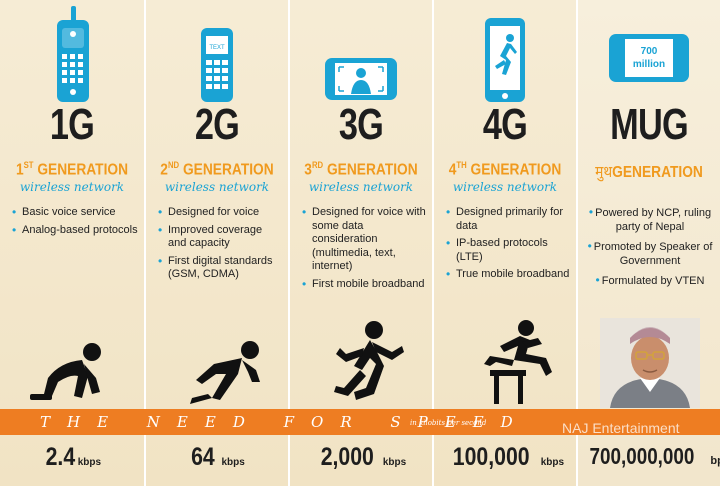 The width and height of the screenshot is (720, 486). What do you see at coordinates (361, 363) in the screenshot?
I see `running-person-icon` at bounding box center [361, 363].